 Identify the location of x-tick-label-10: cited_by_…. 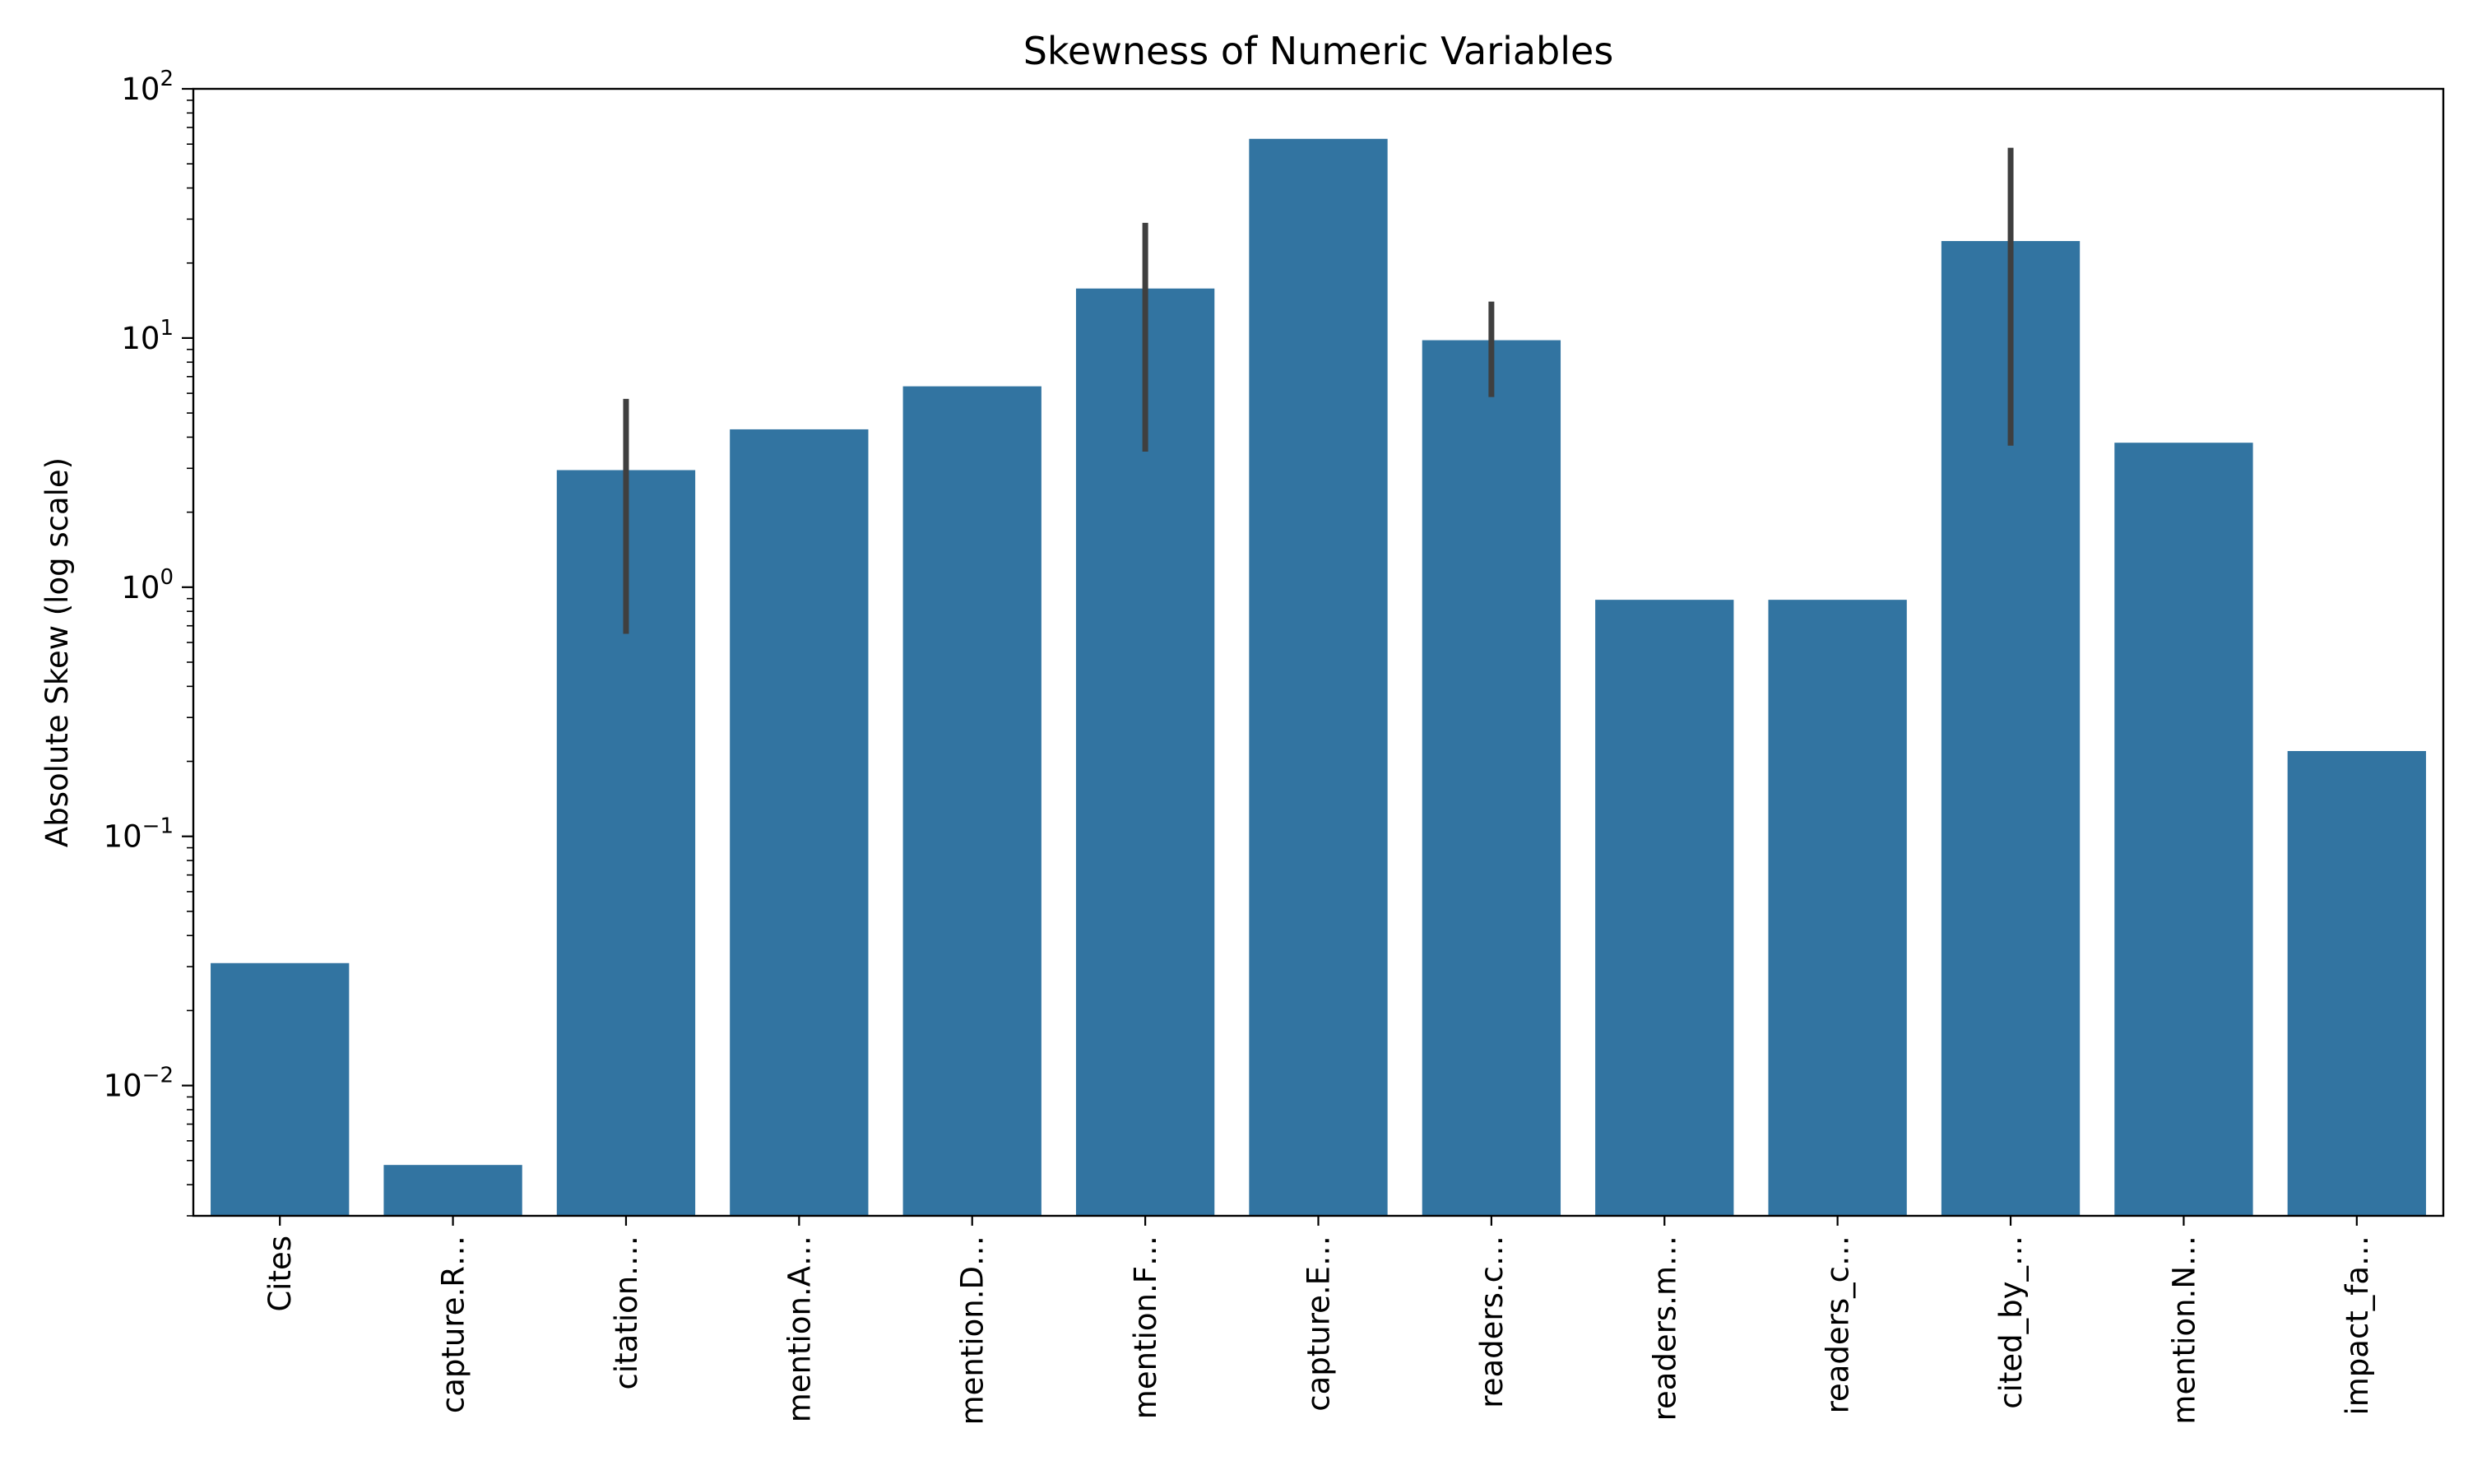
(2011, 1322).